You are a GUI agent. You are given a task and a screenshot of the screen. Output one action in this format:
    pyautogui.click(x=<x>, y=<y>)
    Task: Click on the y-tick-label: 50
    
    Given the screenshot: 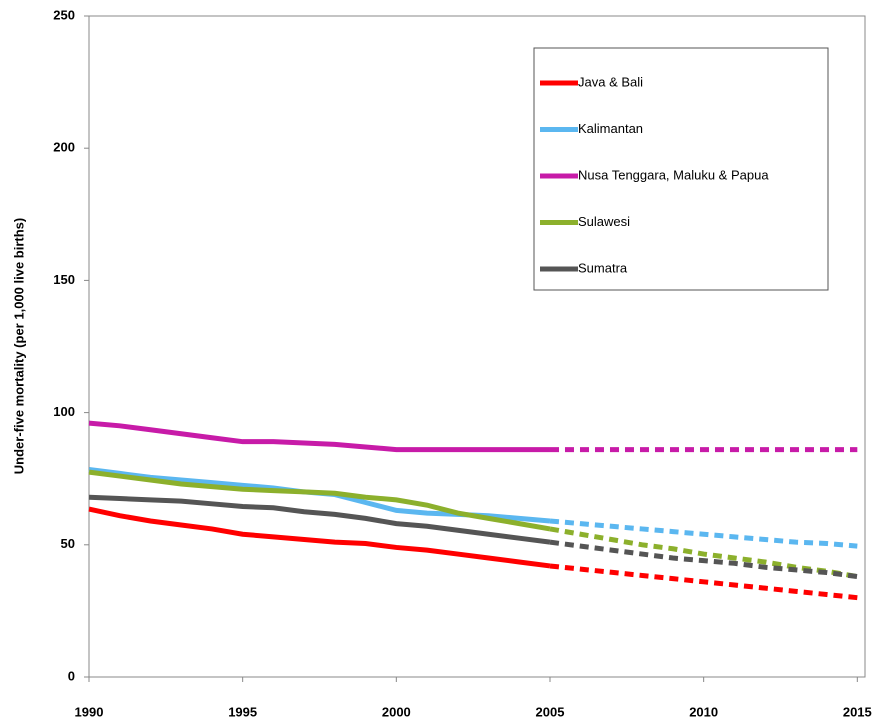 What is the action you would take?
    pyautogui.click(x=68, y=543)
    